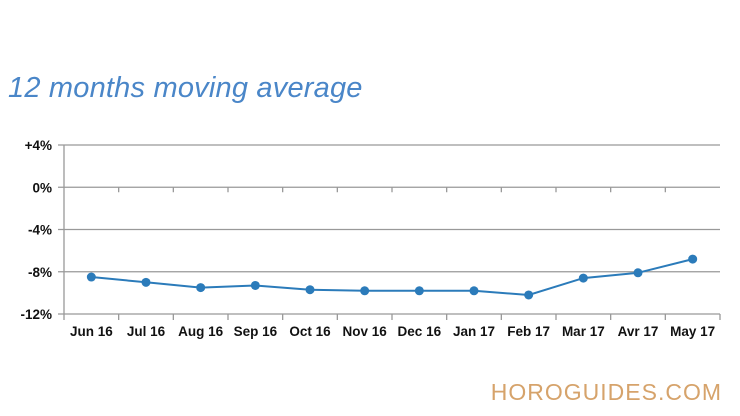 This screenshot has height=416, width=740. I want to click on y-tick-label: 0%, so click(42, 187).